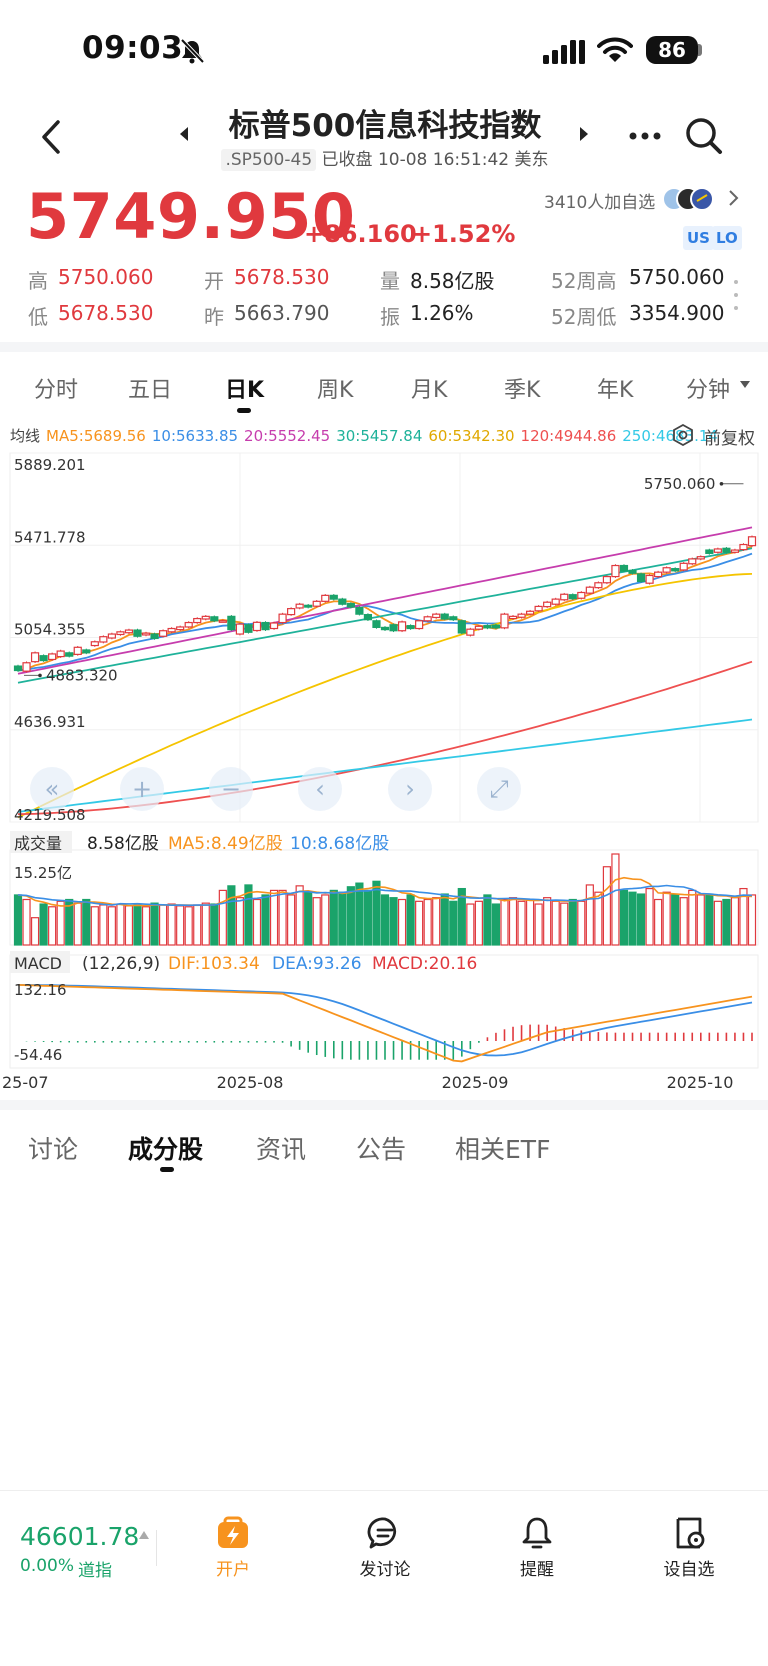 This screenshot has height=1666, width=768. I want to click on tab-monthly-k: 月K, so click(429, 390).